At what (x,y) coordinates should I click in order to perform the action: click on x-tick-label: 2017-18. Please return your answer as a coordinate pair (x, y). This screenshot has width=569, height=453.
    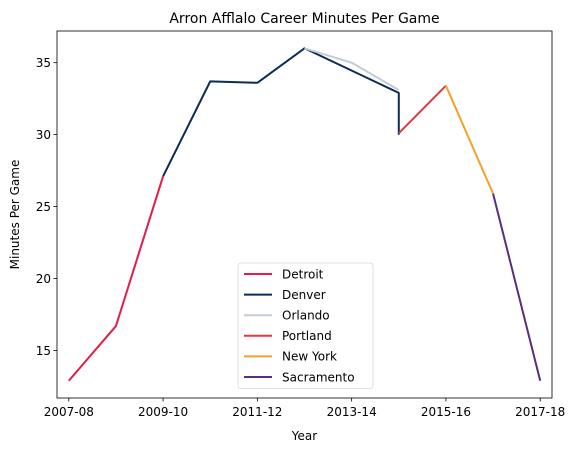
    Looking at the image, I should click on (540, 412).